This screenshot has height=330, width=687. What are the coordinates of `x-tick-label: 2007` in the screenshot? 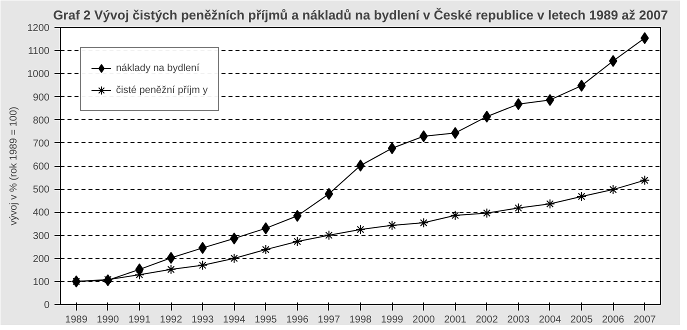 It's located at (645, 320).